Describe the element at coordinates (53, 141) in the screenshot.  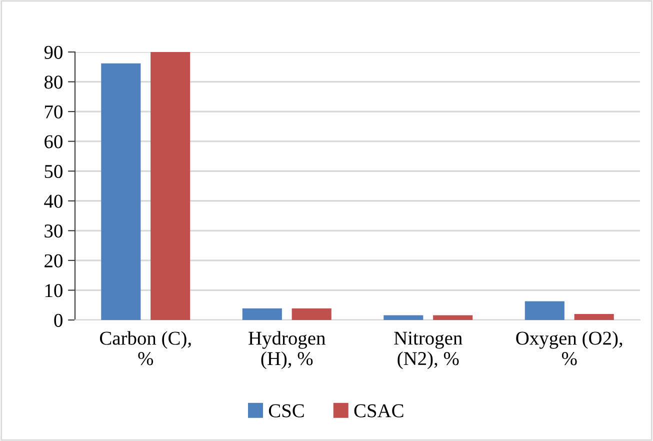
I see `y-tick-label: 60` at that location.